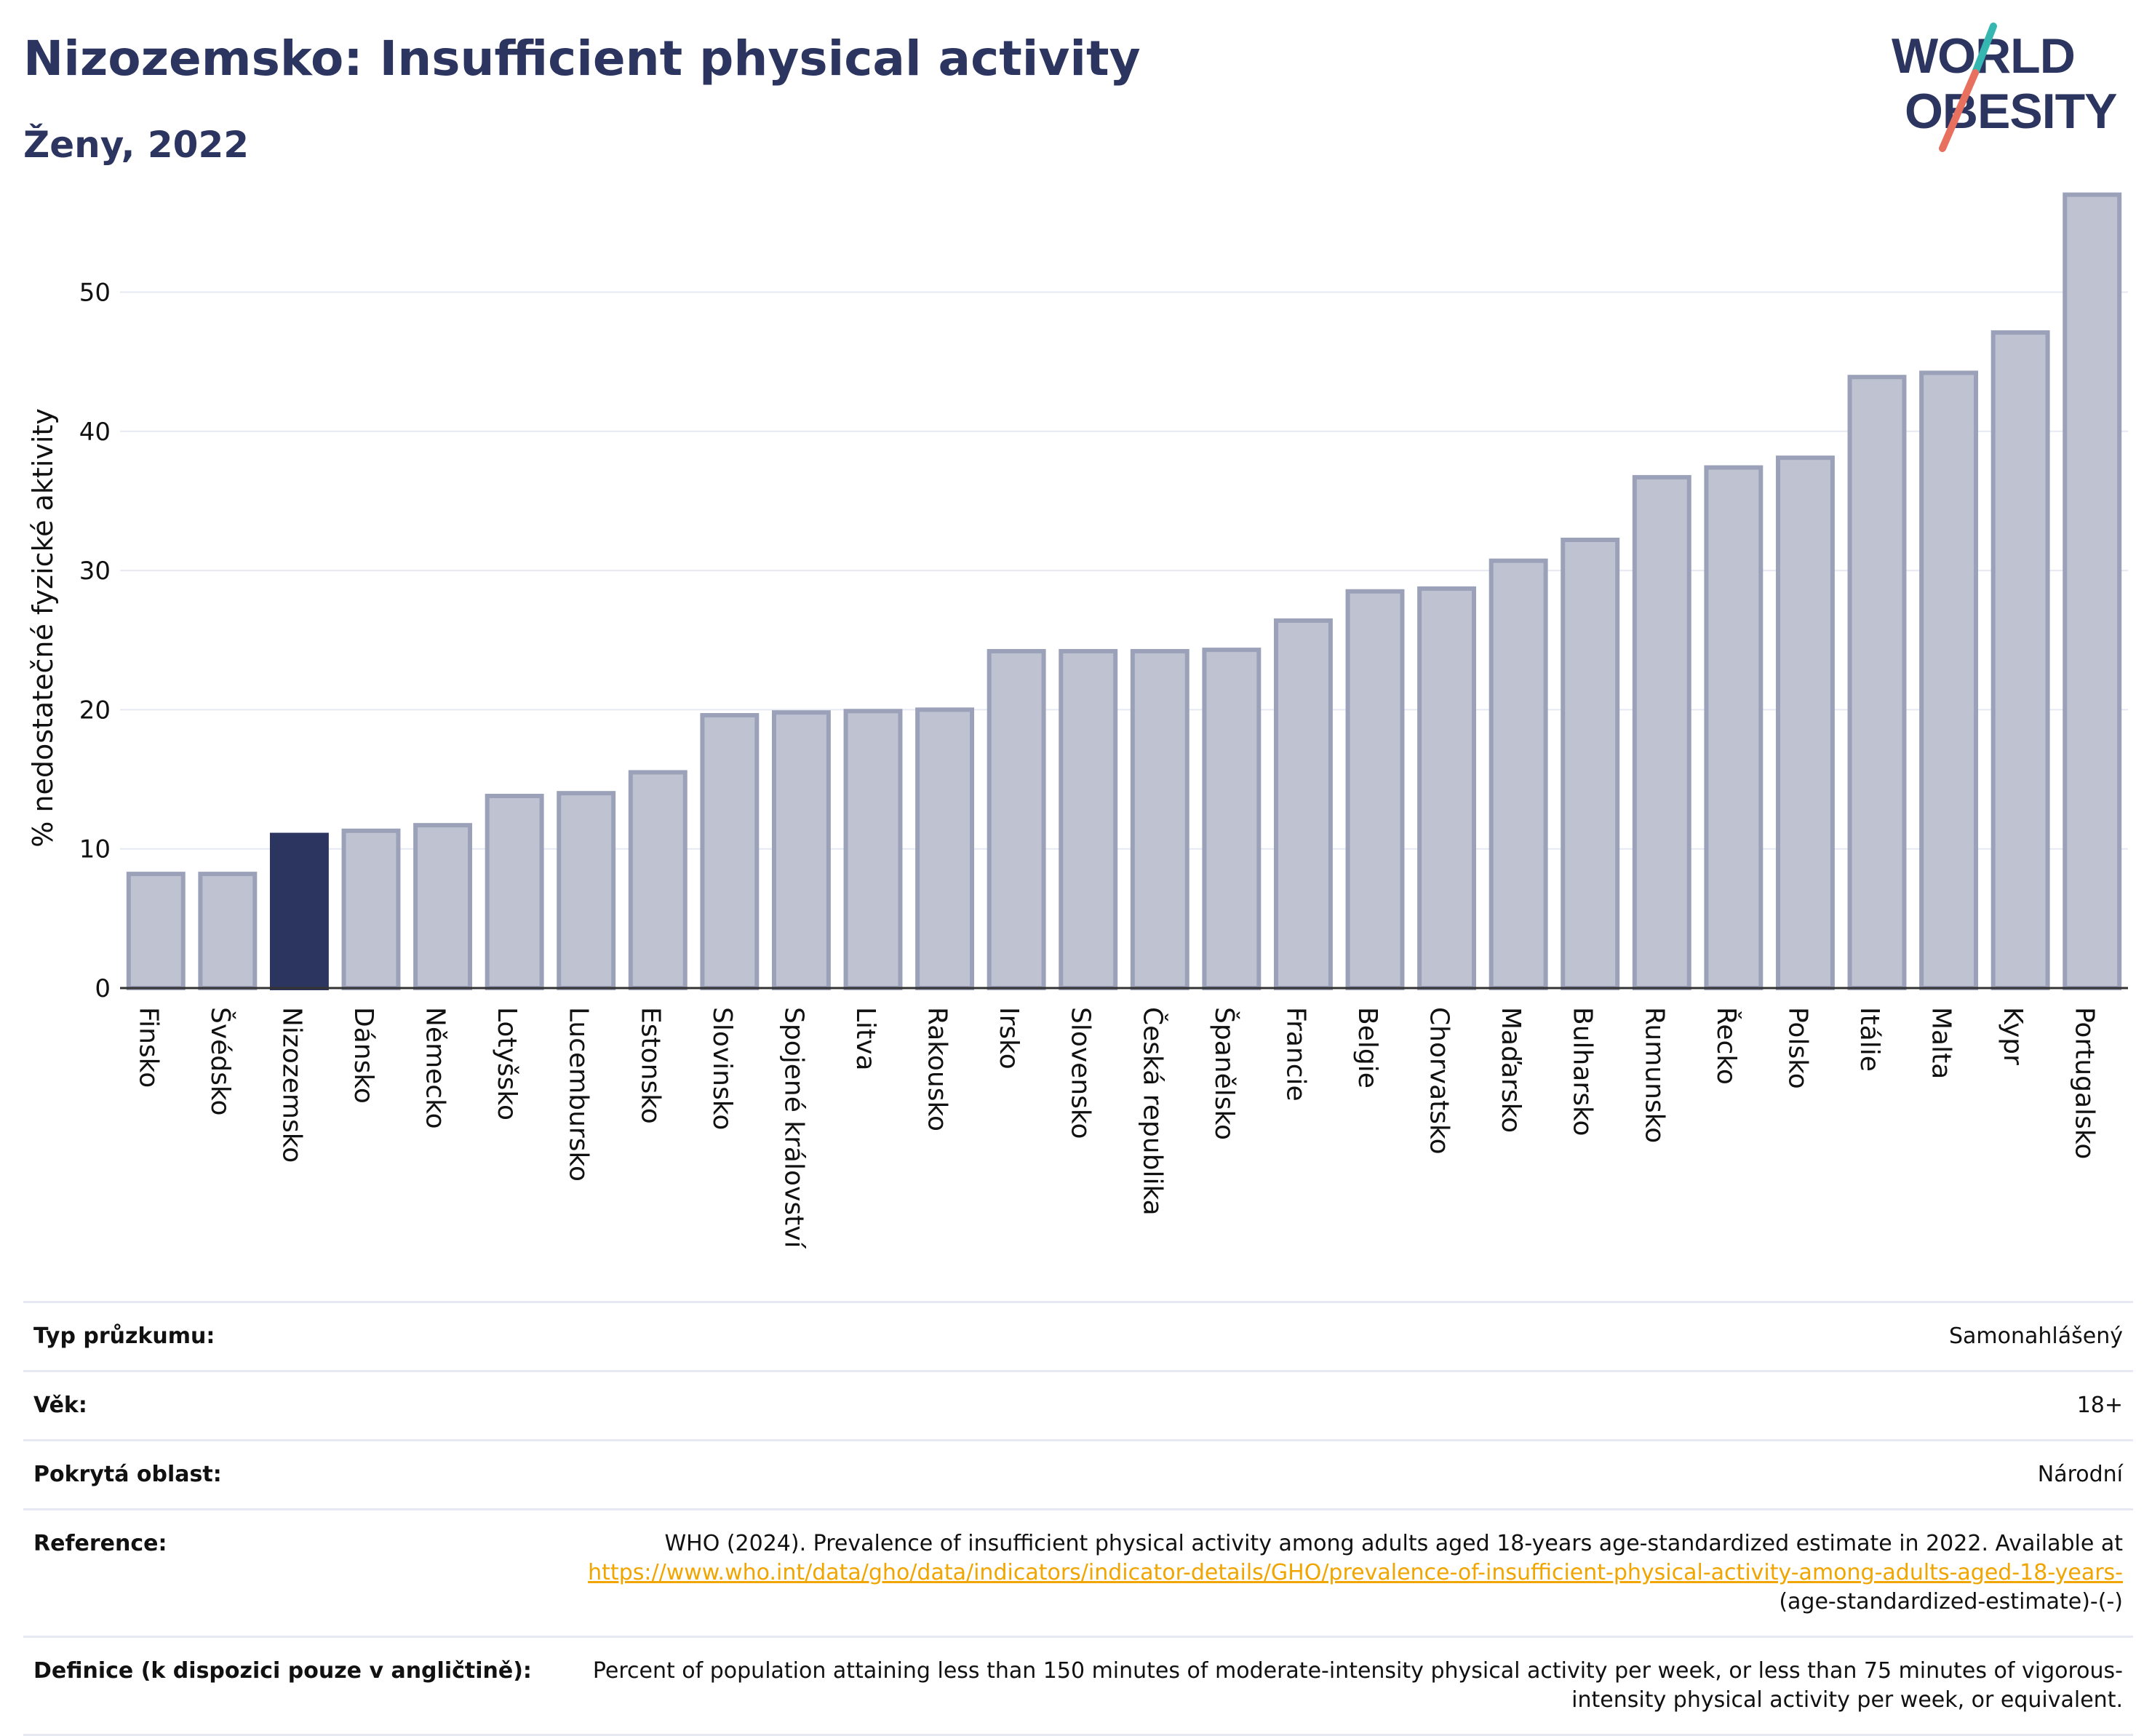 This screenshot has width=2152, height=1736. What do you see at coordinates (2099, 1405) in the screenshot?
I see `age-value: 18+` at bounding box center [2099, 1405].